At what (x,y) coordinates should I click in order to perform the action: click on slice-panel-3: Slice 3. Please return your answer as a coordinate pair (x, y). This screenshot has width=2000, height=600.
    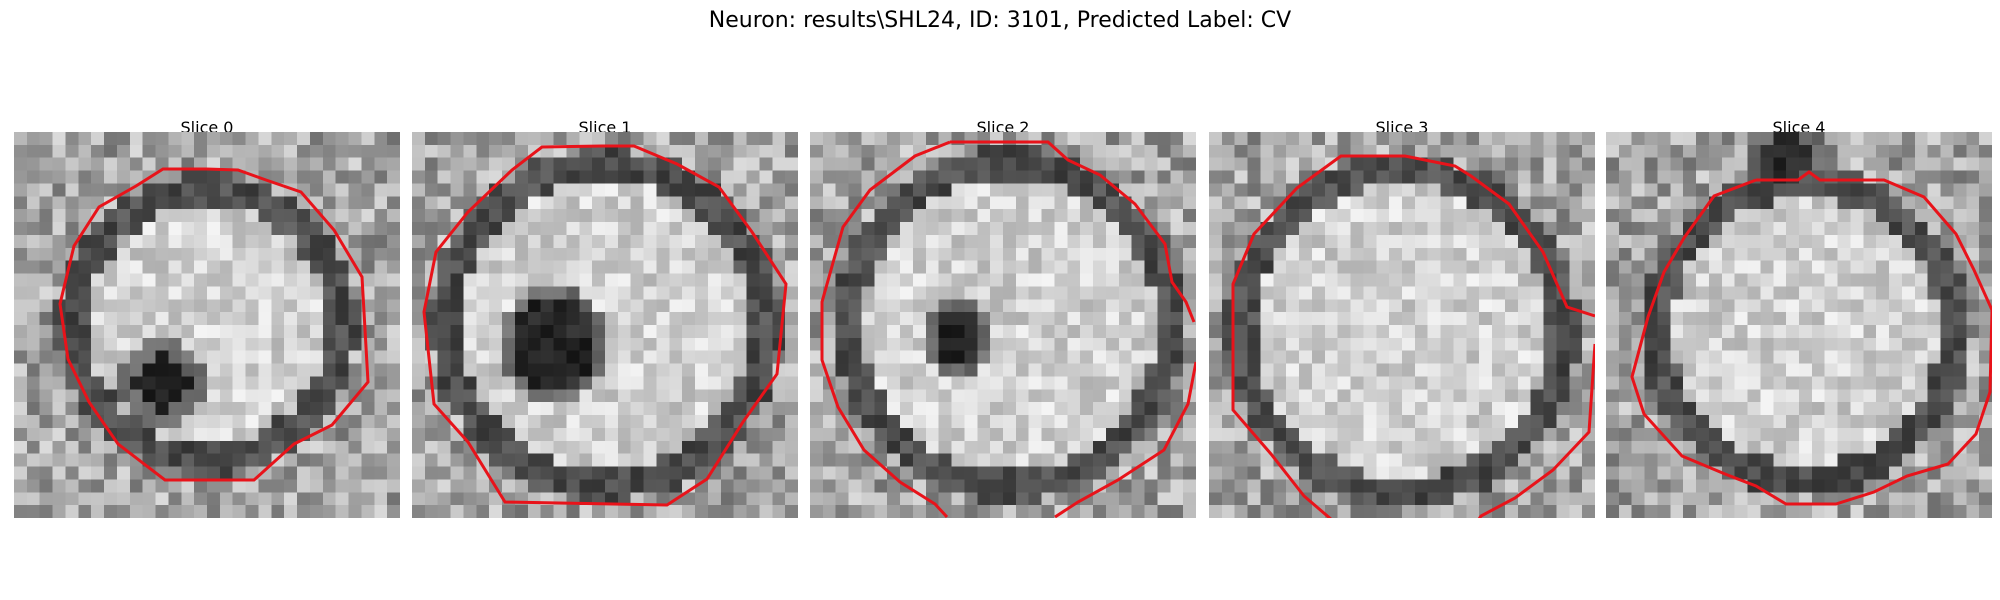
    Looking at the image, I should click on (1402, 318).